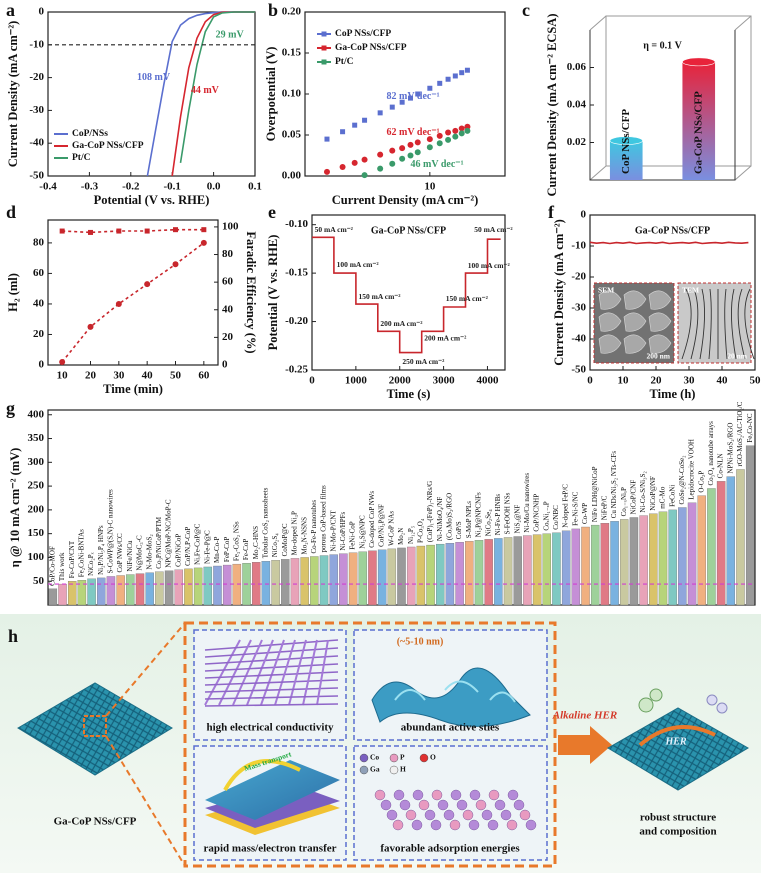 The height and width of the screenshot is (873, 761). Describe the element at coordinates (131, 187) in the screenshot. I see `x-tick-label: -0.2` at that location.